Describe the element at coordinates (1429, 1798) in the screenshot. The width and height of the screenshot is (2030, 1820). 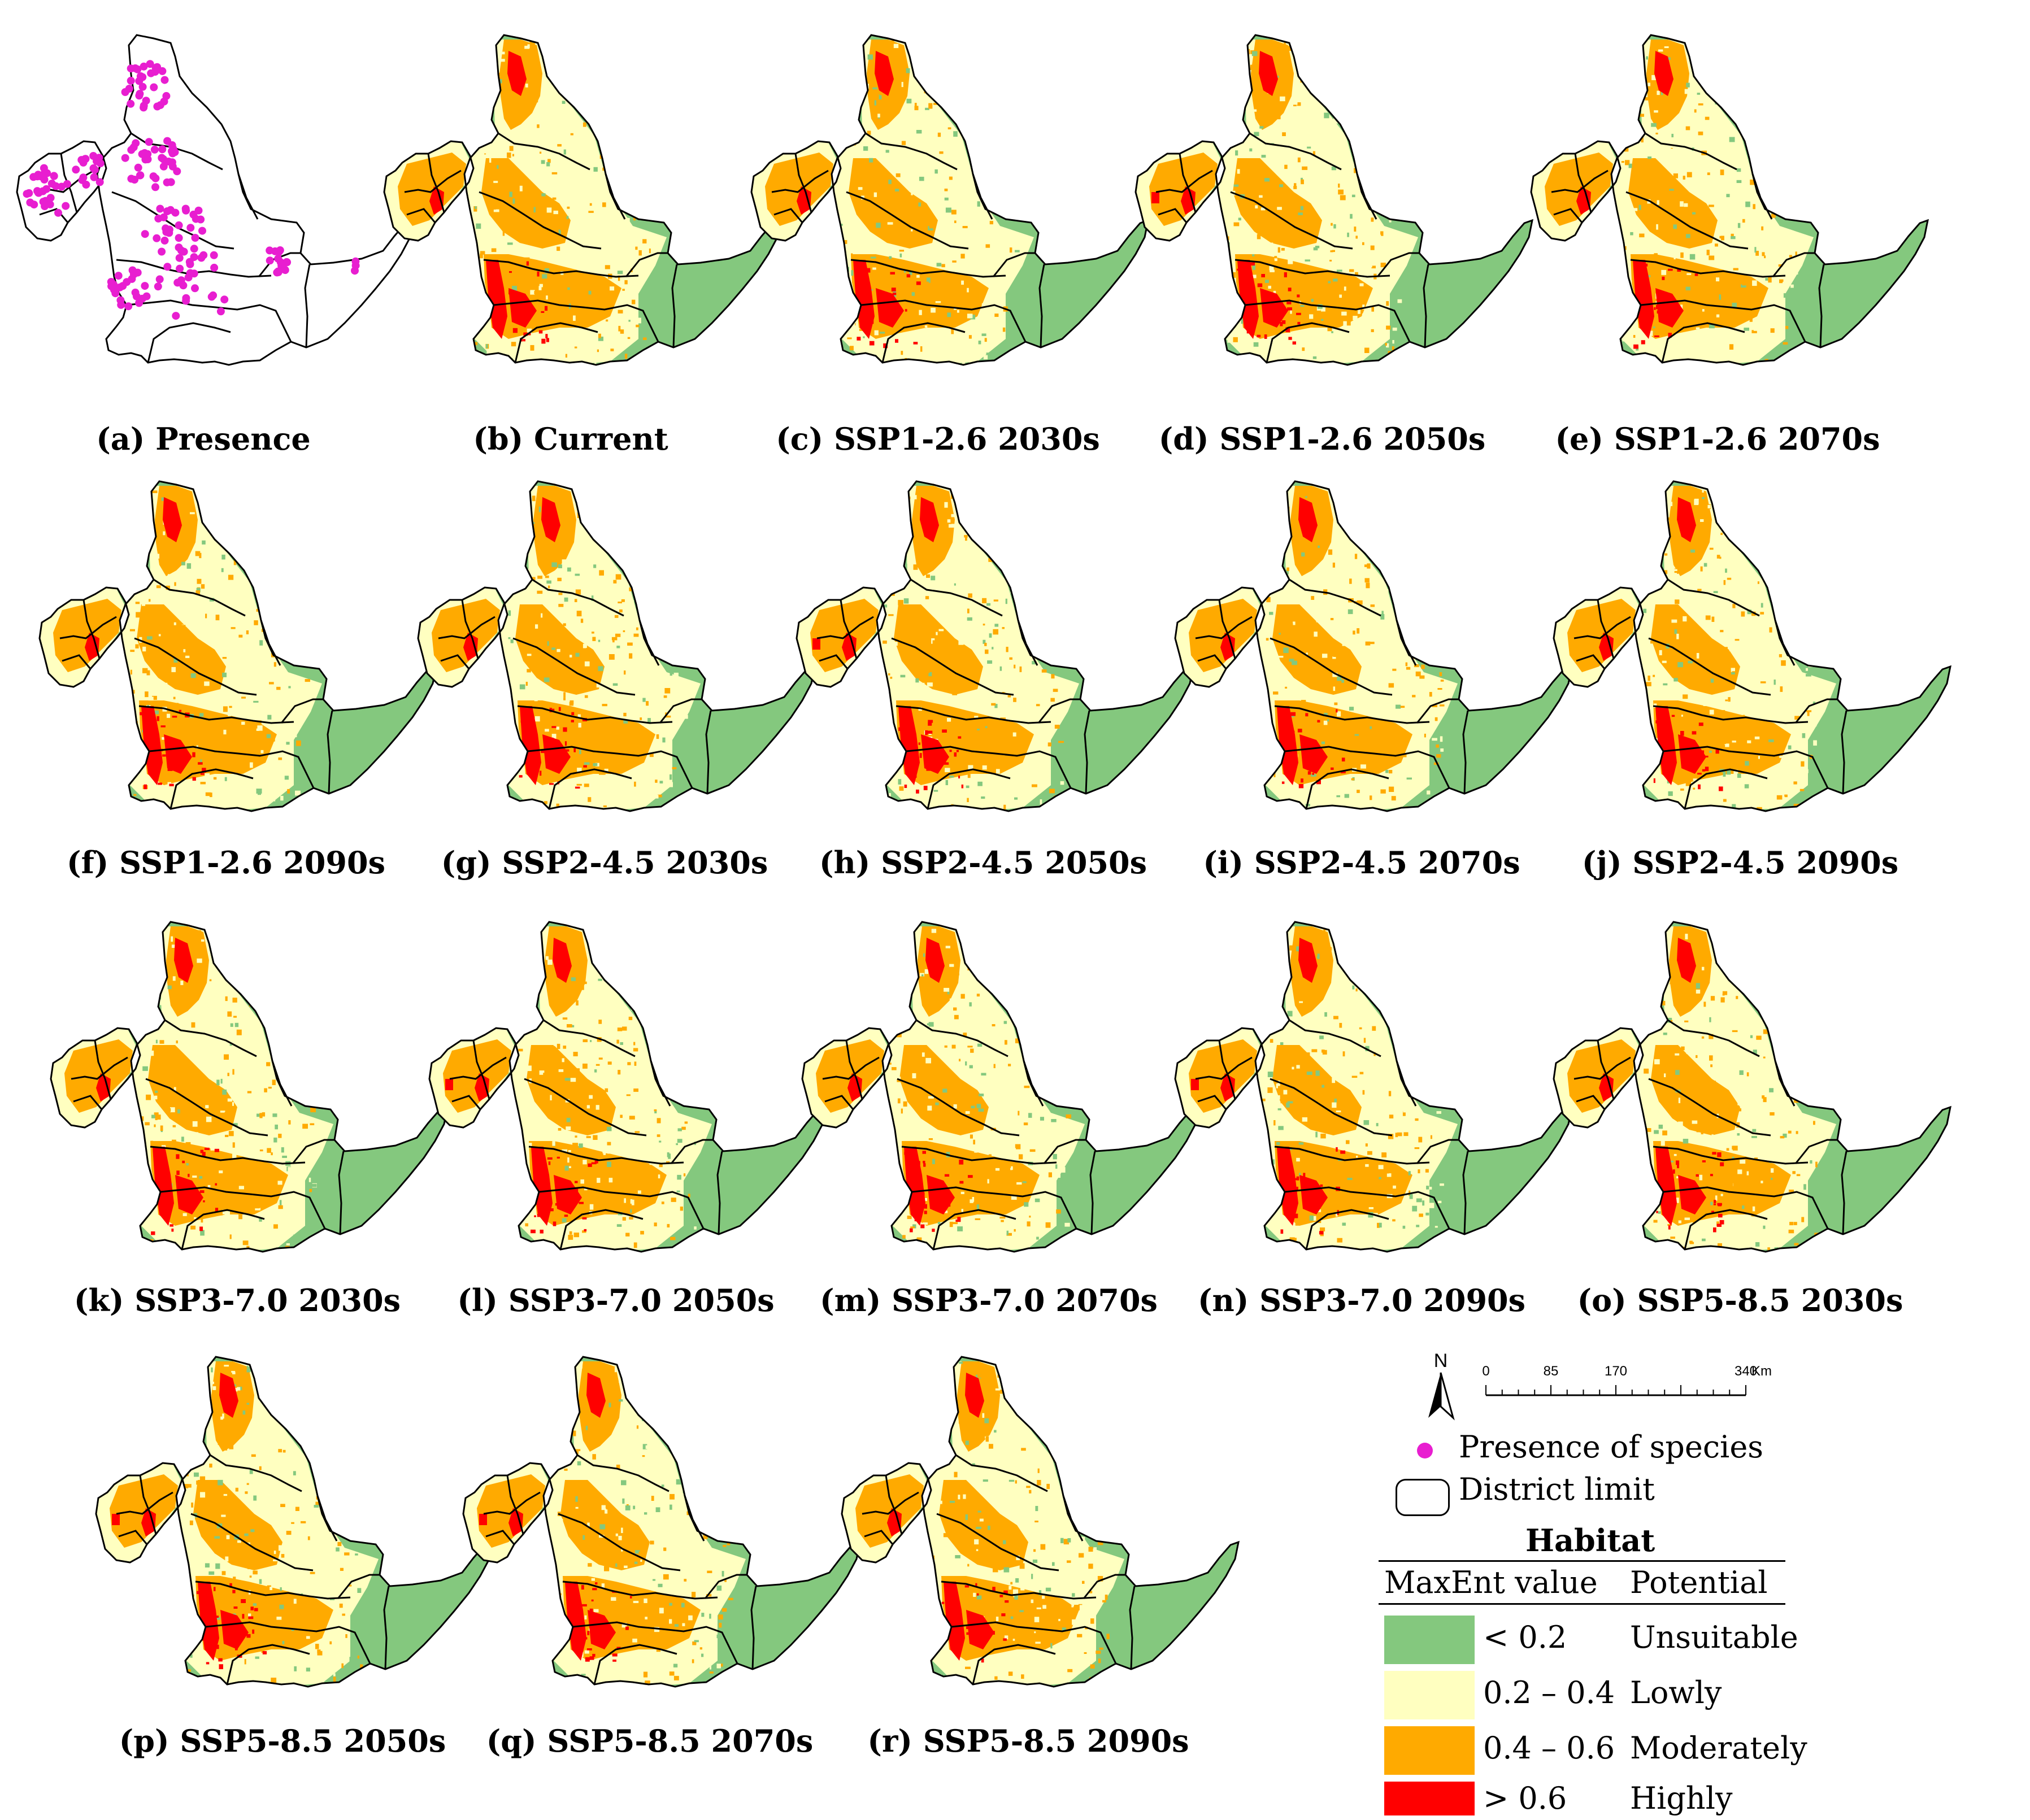
I see `legend-swatch-highly` at that location.